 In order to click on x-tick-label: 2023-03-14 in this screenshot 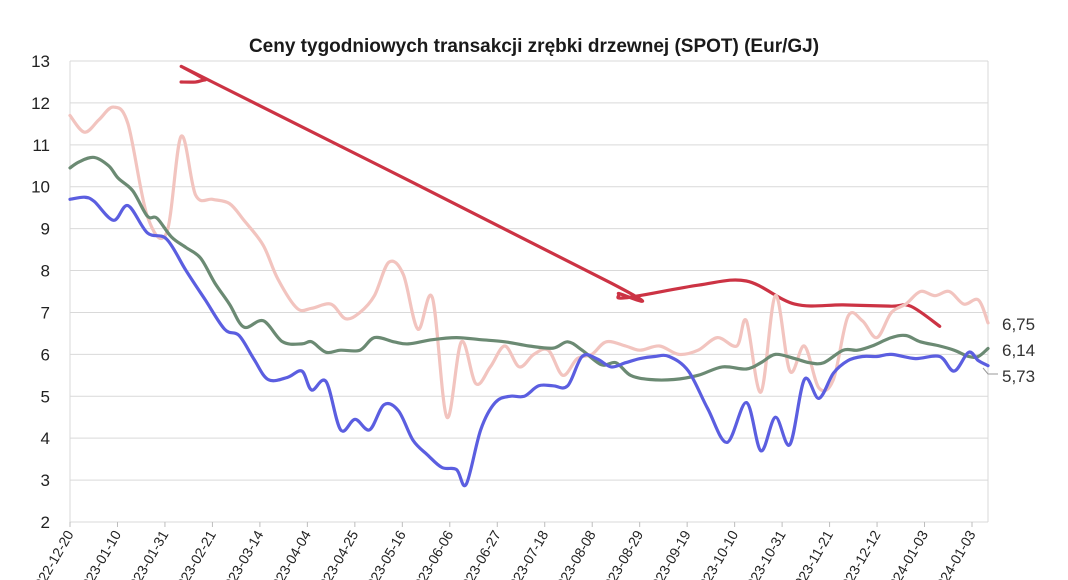, I will do `click(242, 553)`.